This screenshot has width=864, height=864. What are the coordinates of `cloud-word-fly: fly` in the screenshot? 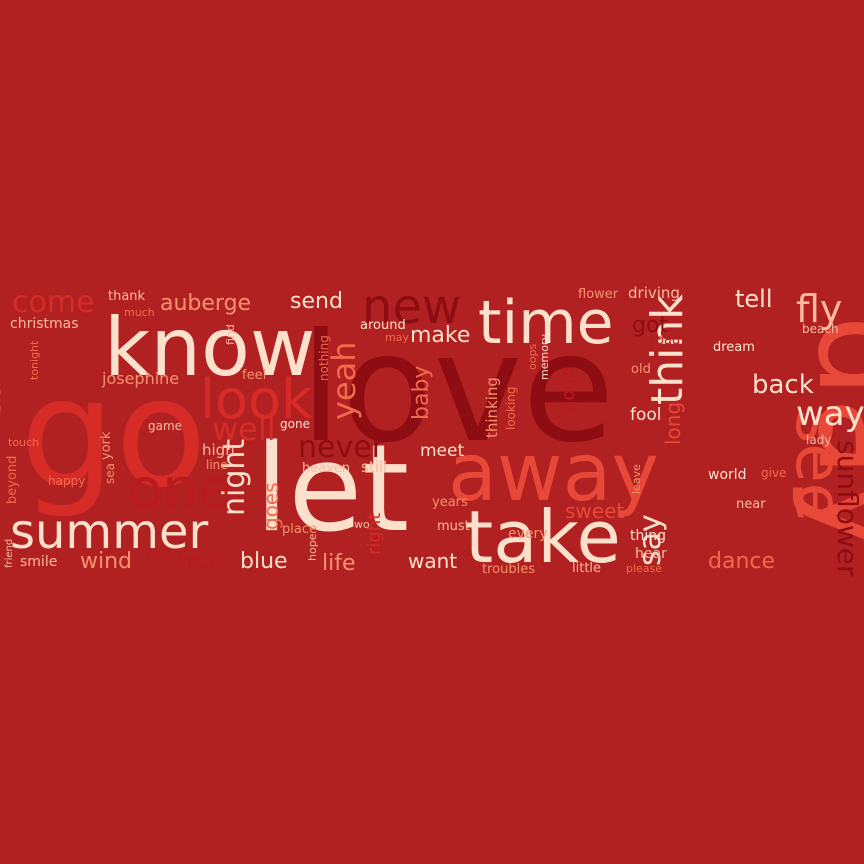 It's located at (819, 309).